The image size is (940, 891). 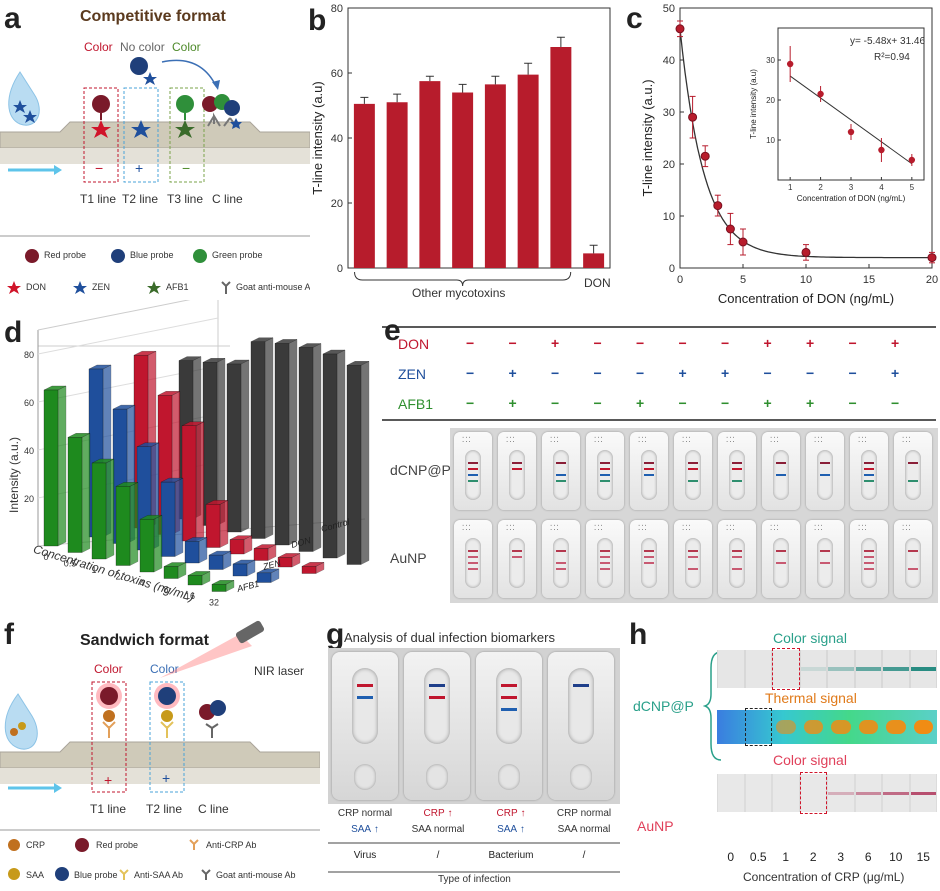 I want to click on f-c-label: C line, so click(x=213, y=809).